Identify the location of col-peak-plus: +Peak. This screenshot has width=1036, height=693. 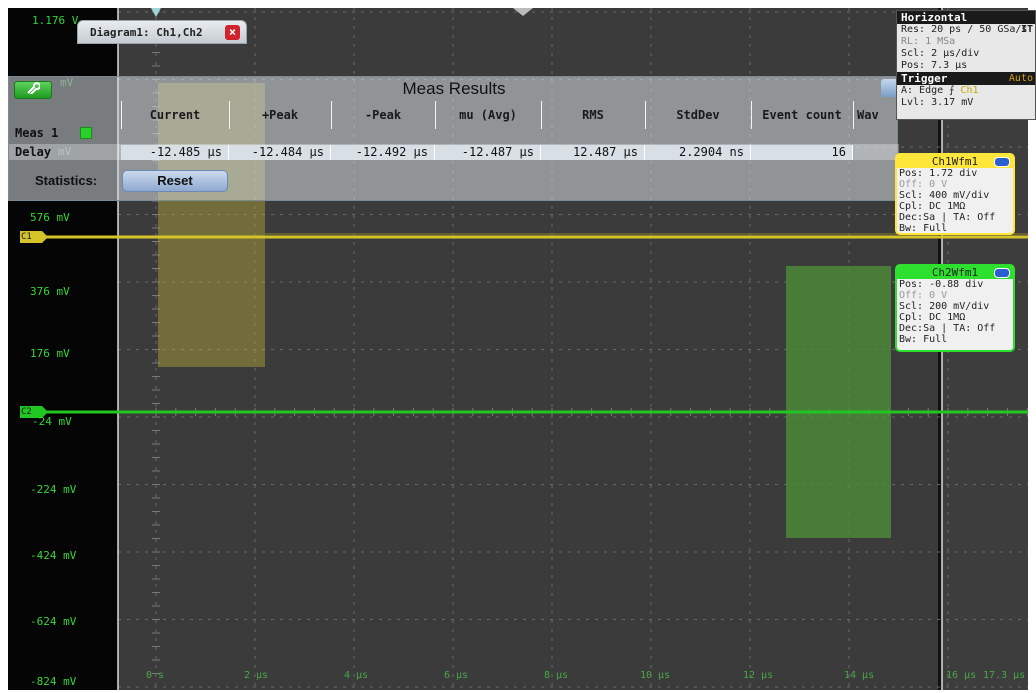
(280, 115).